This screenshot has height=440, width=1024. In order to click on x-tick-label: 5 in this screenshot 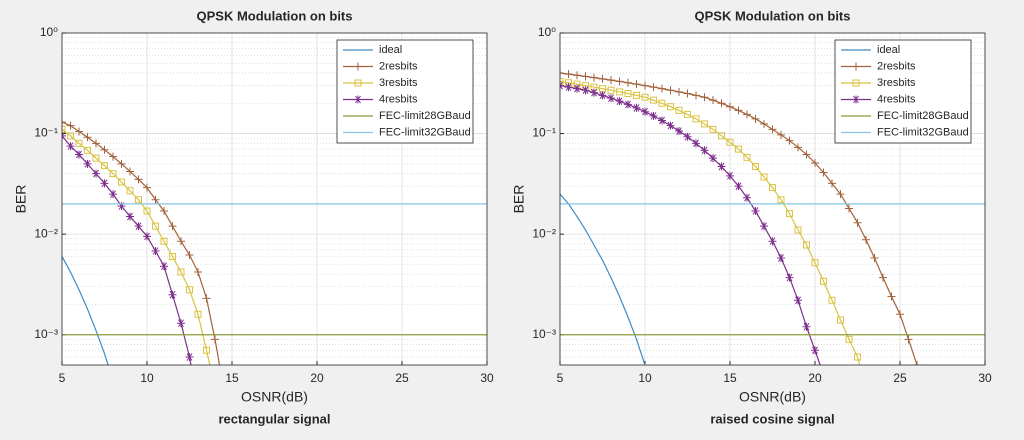, I will do `click(560, 378)`.